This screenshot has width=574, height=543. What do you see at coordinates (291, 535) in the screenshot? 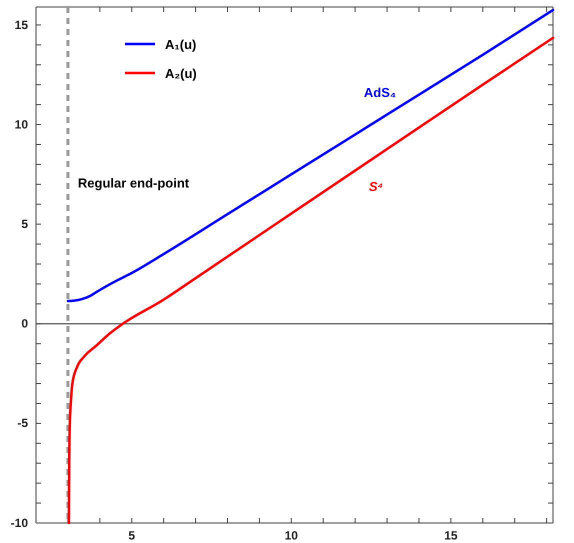
I see `x-tick-label: 10` at bounding box center [291, 535].